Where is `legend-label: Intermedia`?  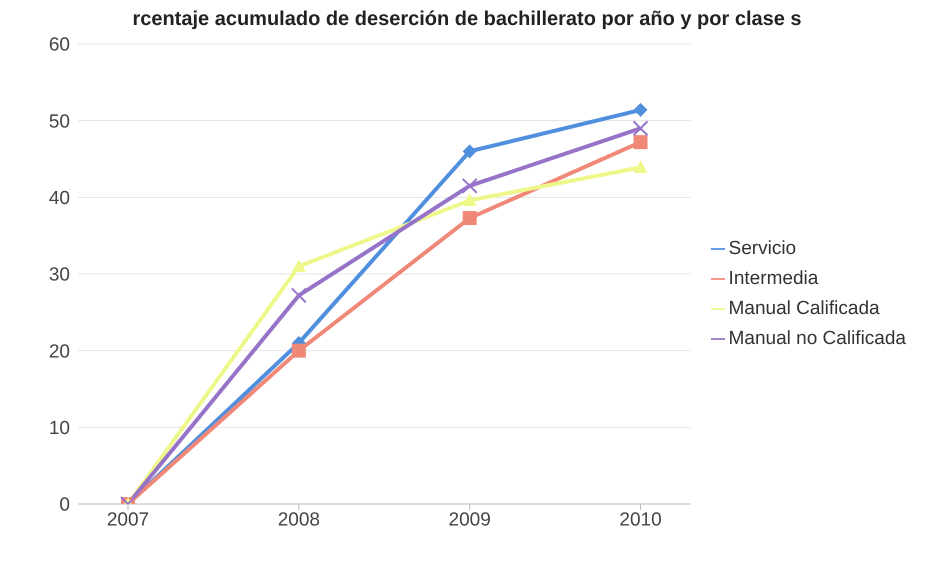
legend-label: Intermedia is located at coordinates (773, 278).